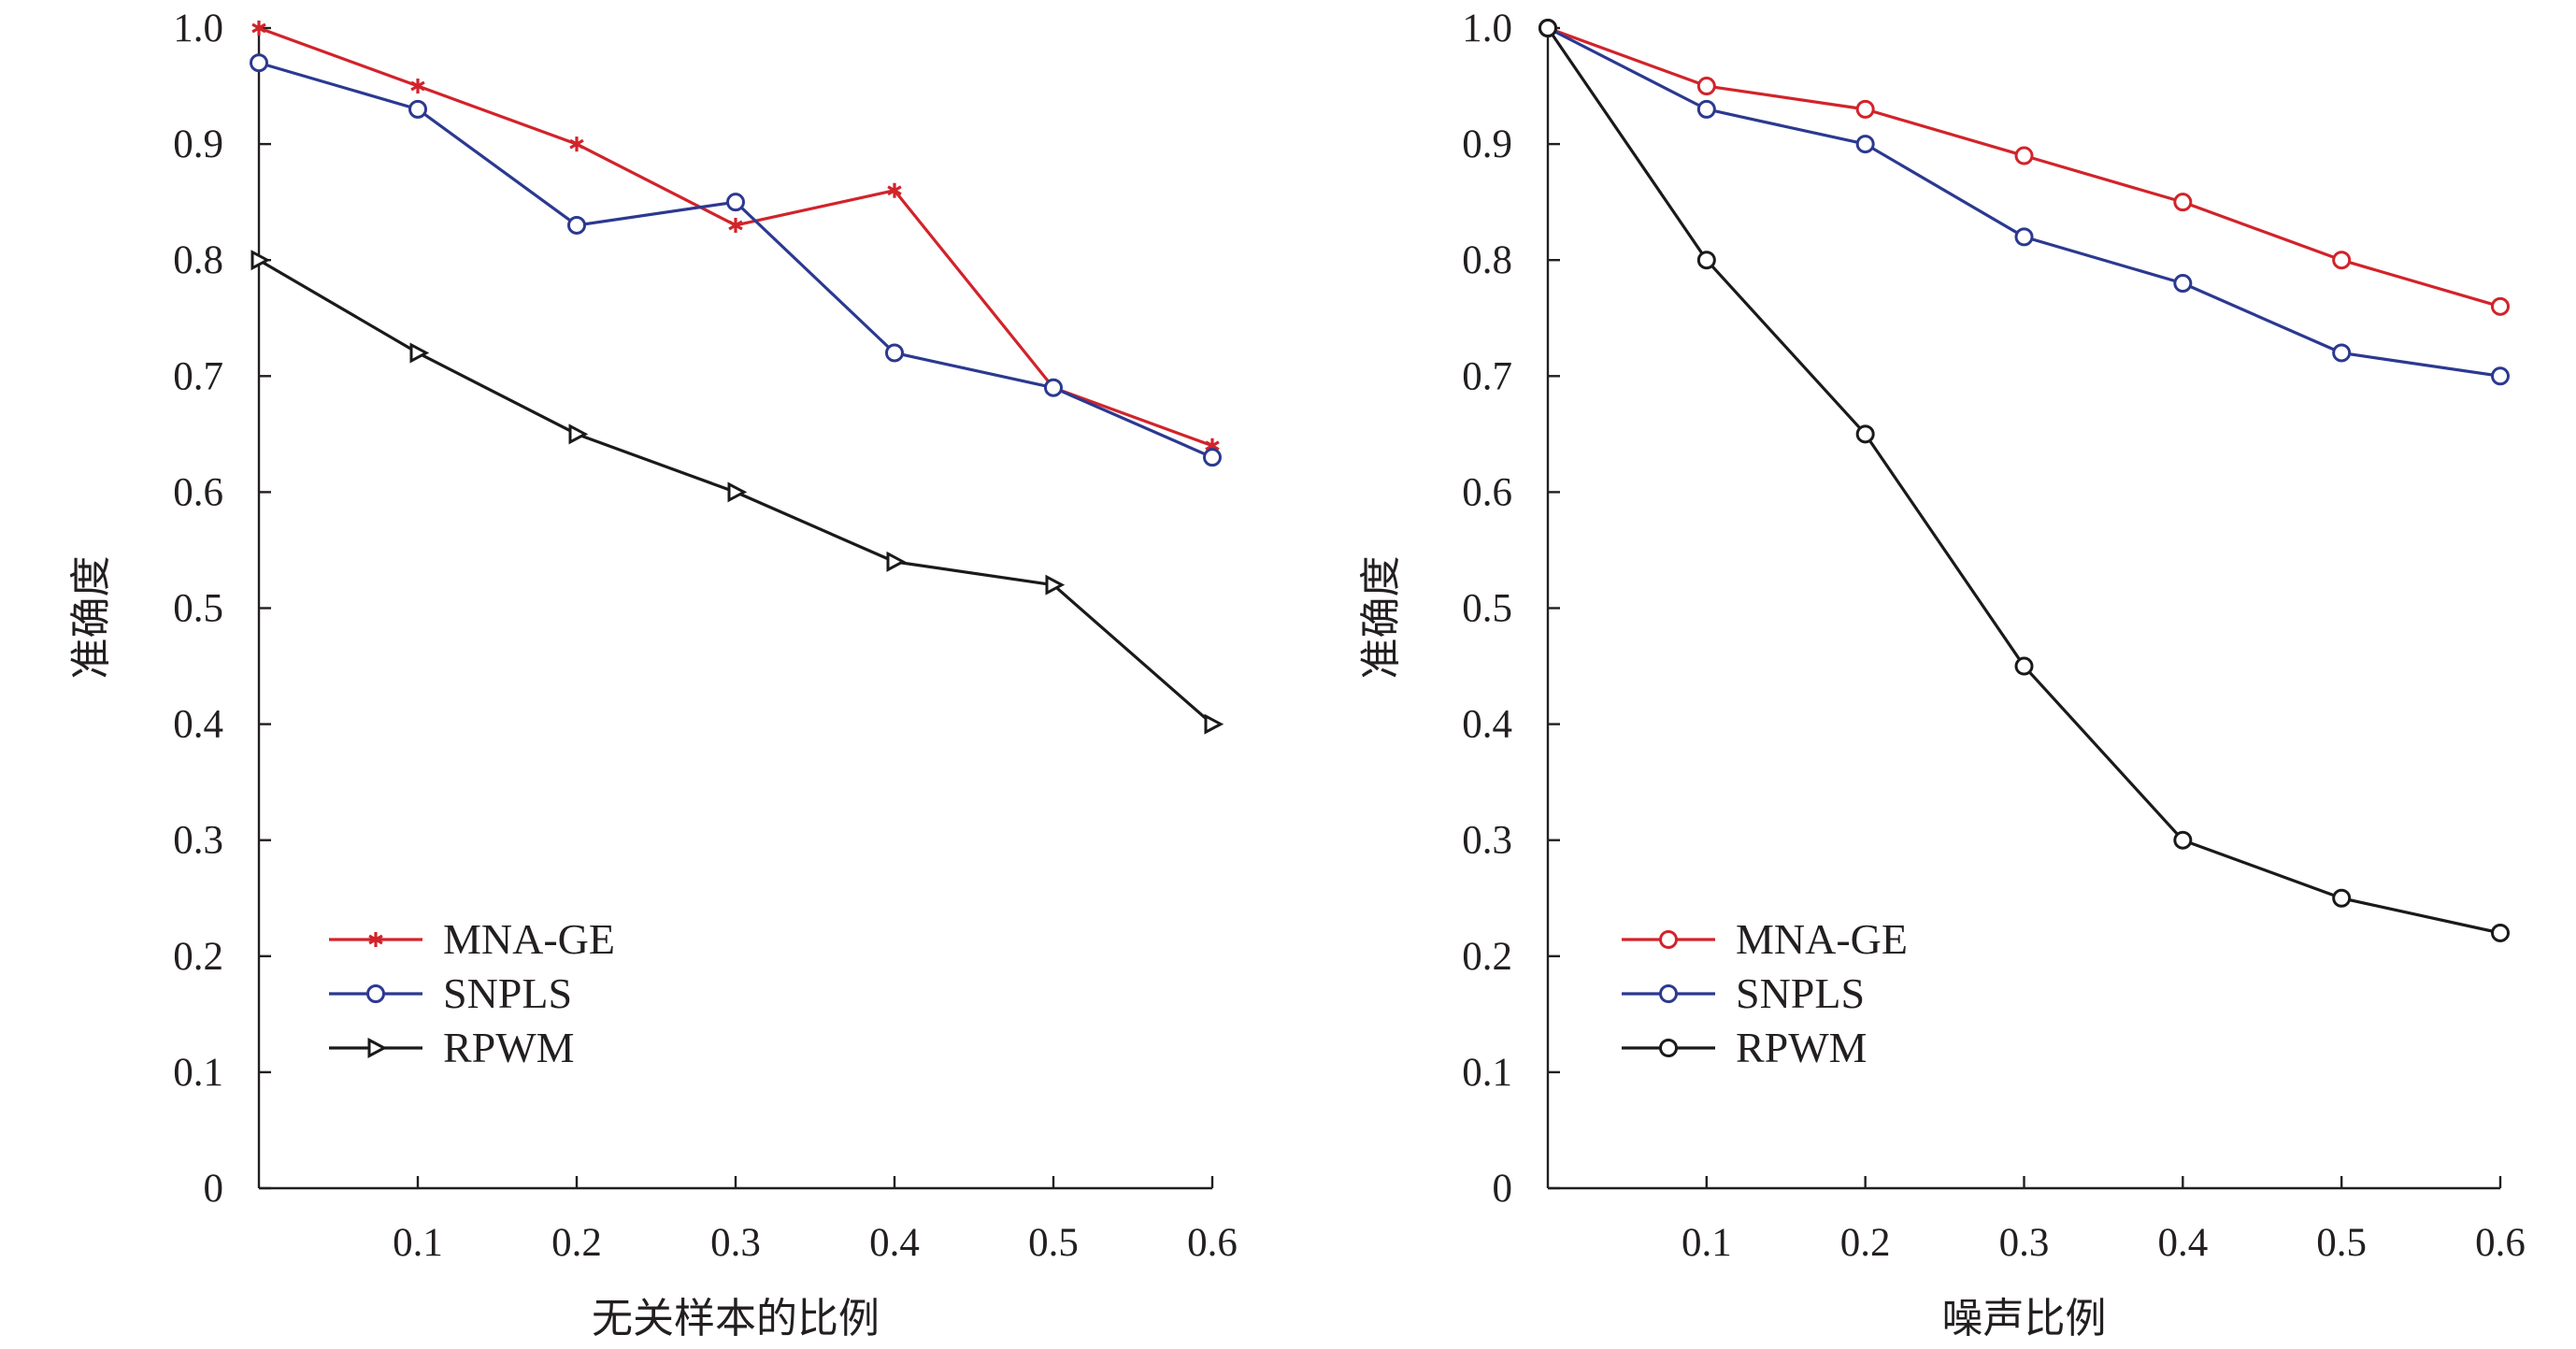 The height and width of the screenshot is (1349, 2576). I want to click on x-axis-title: 无关样本的比例, so click(736, 1318).